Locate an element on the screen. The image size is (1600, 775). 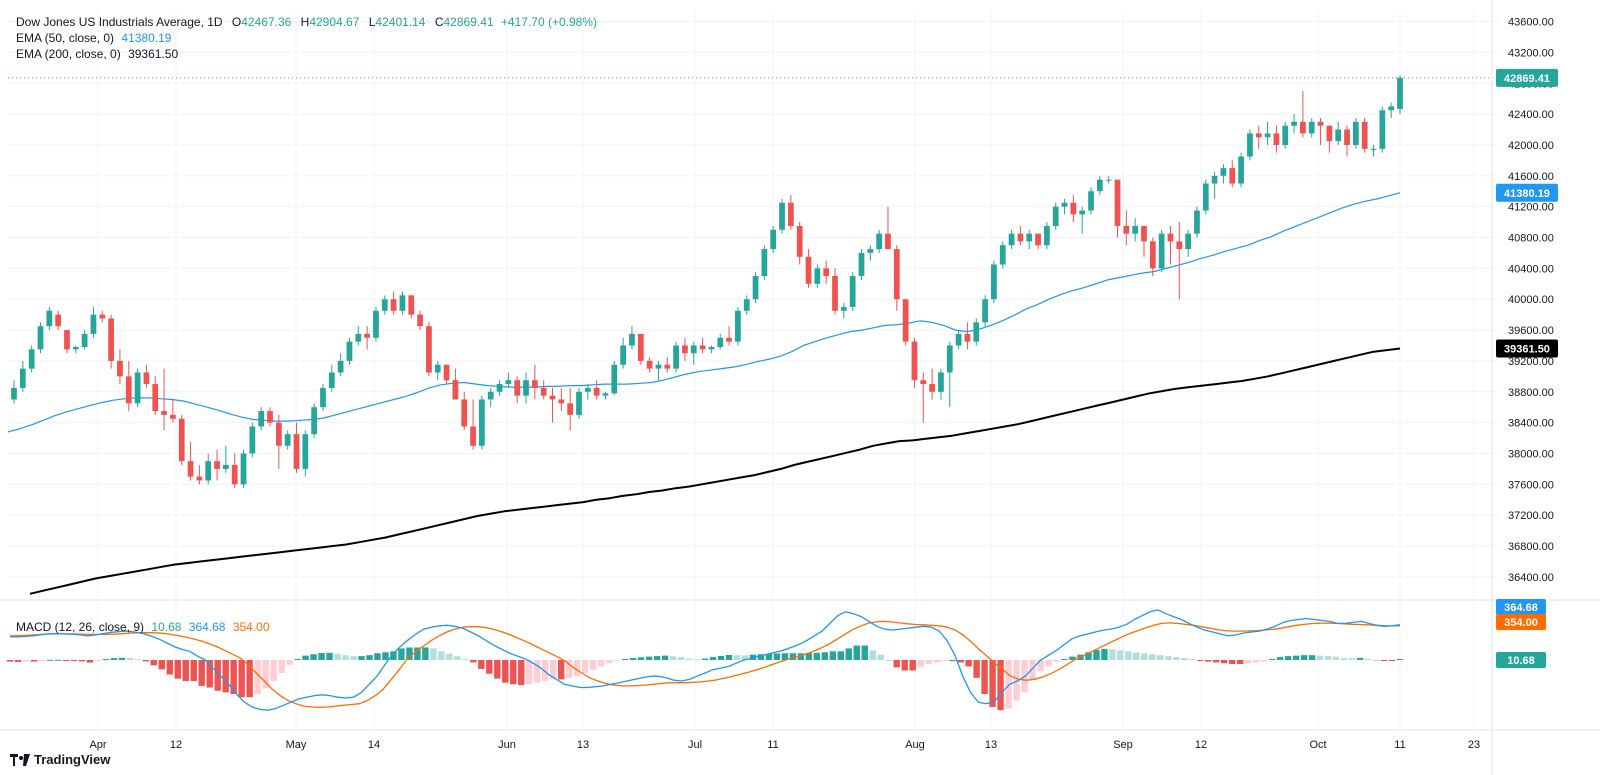
macd-line-tag-bg is located at coordinates (1521, 607).